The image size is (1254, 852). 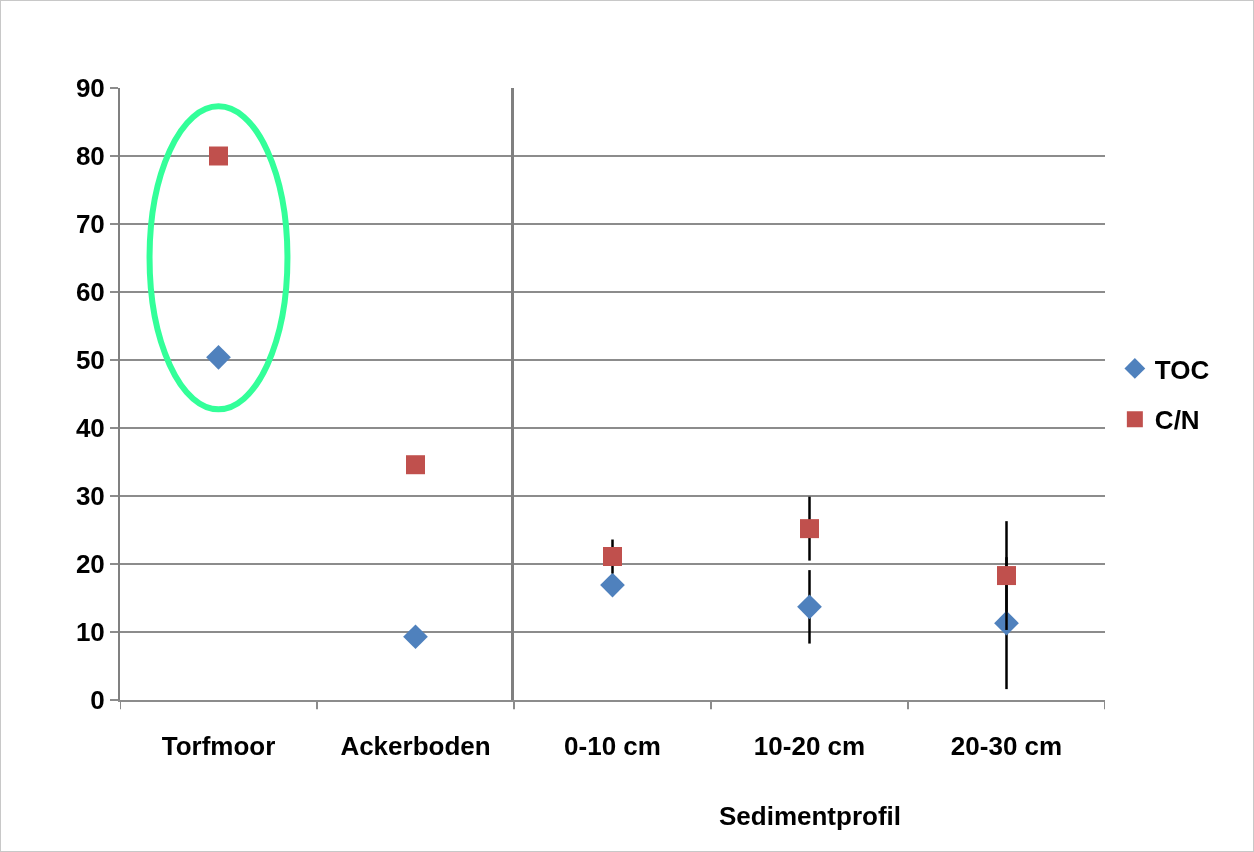 I want to click on x-tick-label: 20-30 cm, so click(x=1006, y=746).